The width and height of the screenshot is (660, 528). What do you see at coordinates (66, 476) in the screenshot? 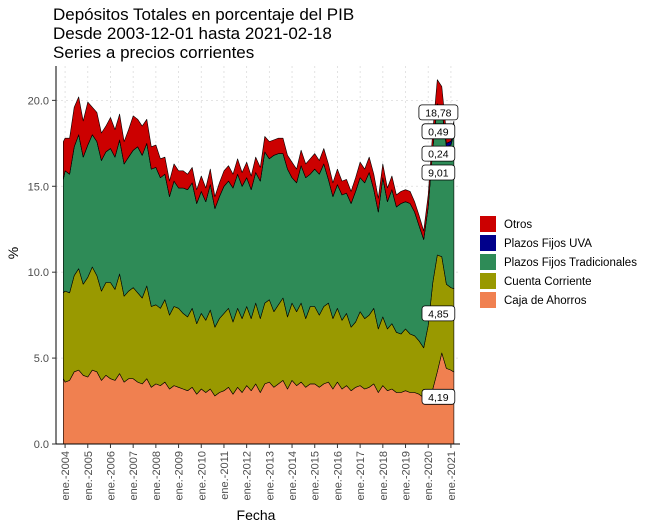
I see `x-tick-label-0: ene.-2004` at bounding box center [66, 476].